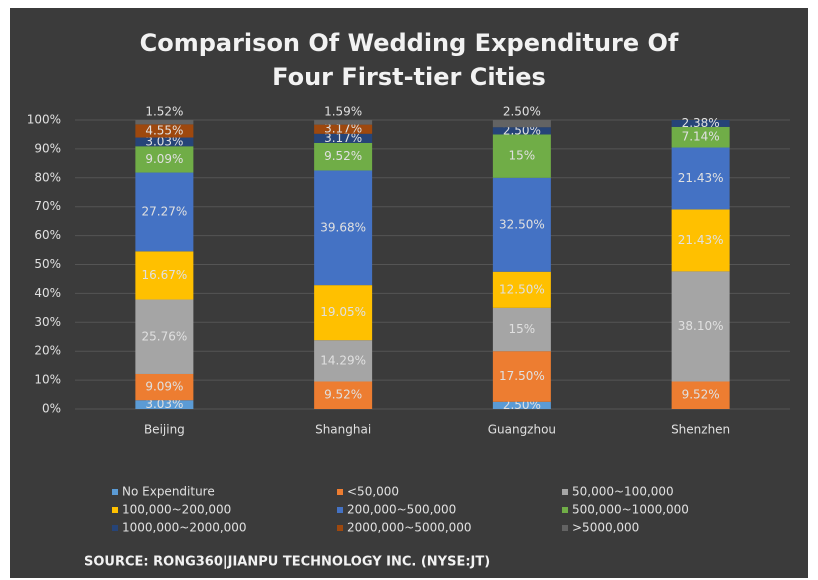 The height and width of the screenshot is (580, 818). I want to click on data-label: 27.27%, so click(164, 211).